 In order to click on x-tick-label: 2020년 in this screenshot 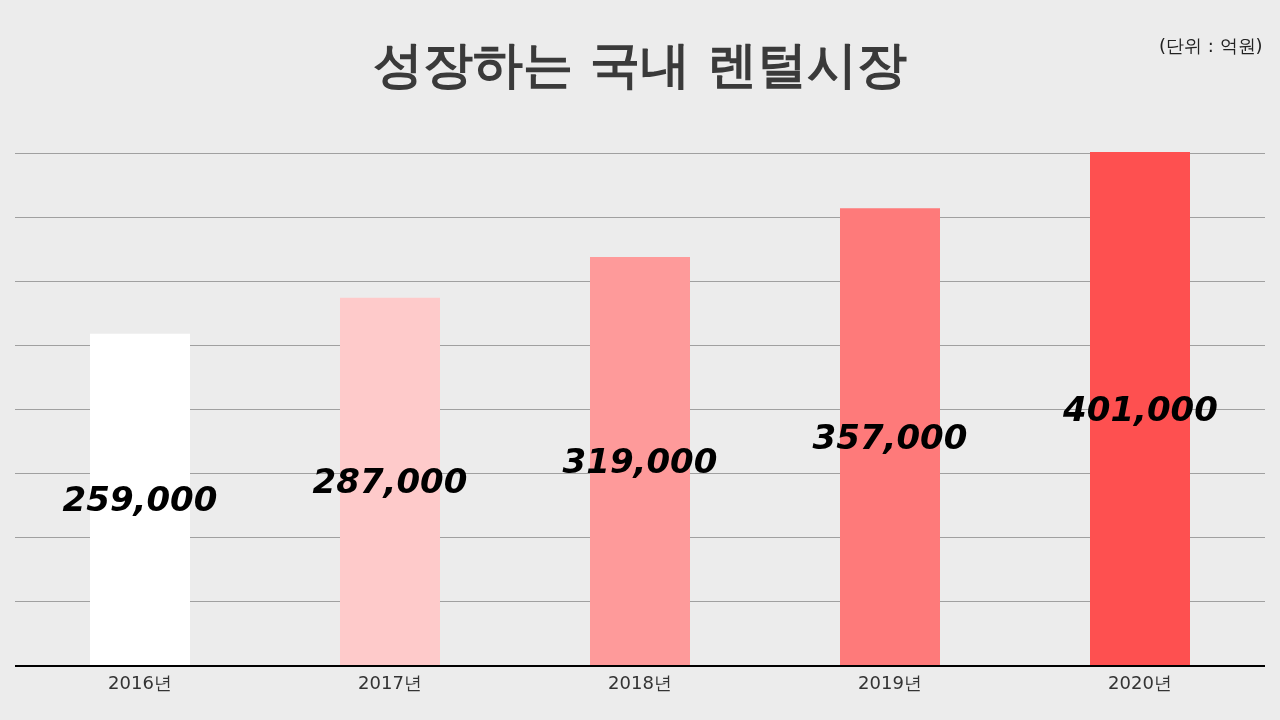, I will do `click(1140, 682)`.